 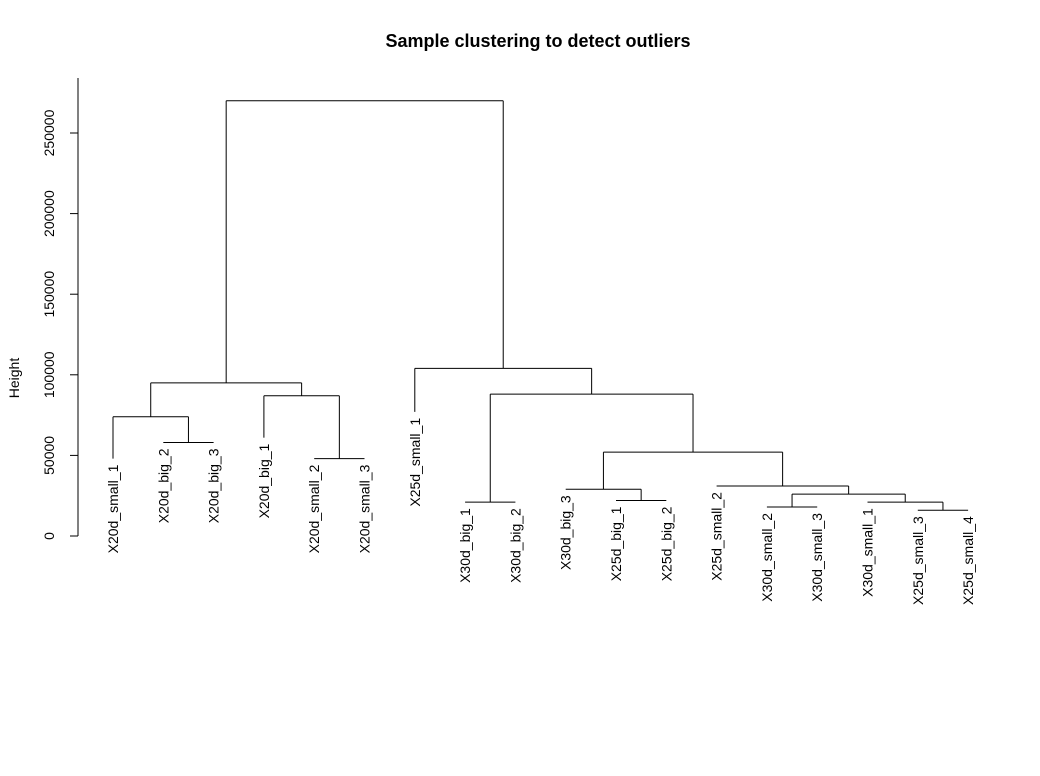 What do you see at coordinates (666, 543) in the screenshot?
I see `leaf-label: X25d_big_2` at bounding box center [666, 543].